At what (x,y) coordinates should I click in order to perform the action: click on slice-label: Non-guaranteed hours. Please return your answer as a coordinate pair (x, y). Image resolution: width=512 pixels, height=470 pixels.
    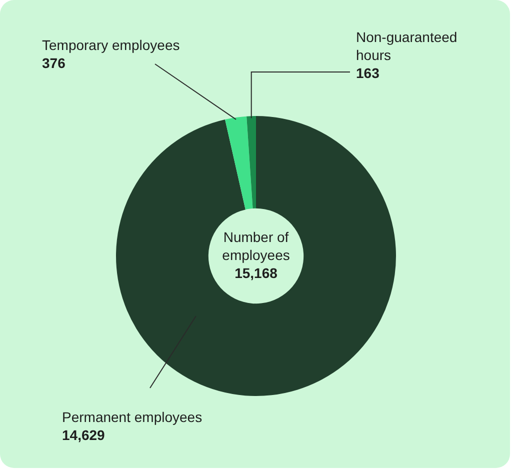
    Looking at the image, I should click on (407, 46).